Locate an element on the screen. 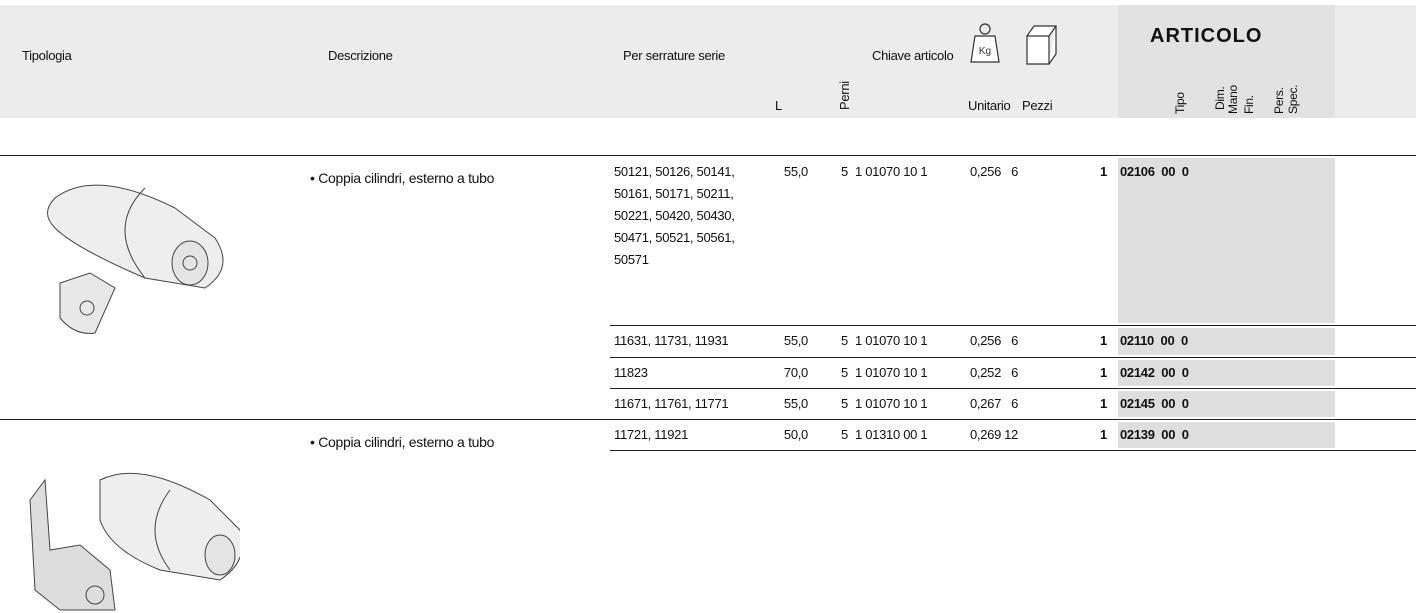 The image size is (1416, 613). header-label: Tipologia is located at coordinates (47, 55).